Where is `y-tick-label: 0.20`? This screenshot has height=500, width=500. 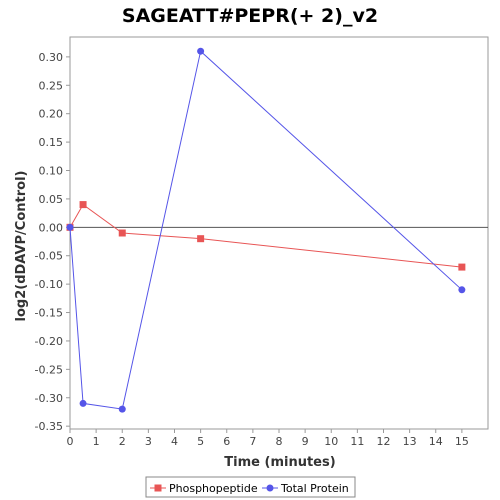
y-tick-label: 0.20 is located at coordinates (51, 114).